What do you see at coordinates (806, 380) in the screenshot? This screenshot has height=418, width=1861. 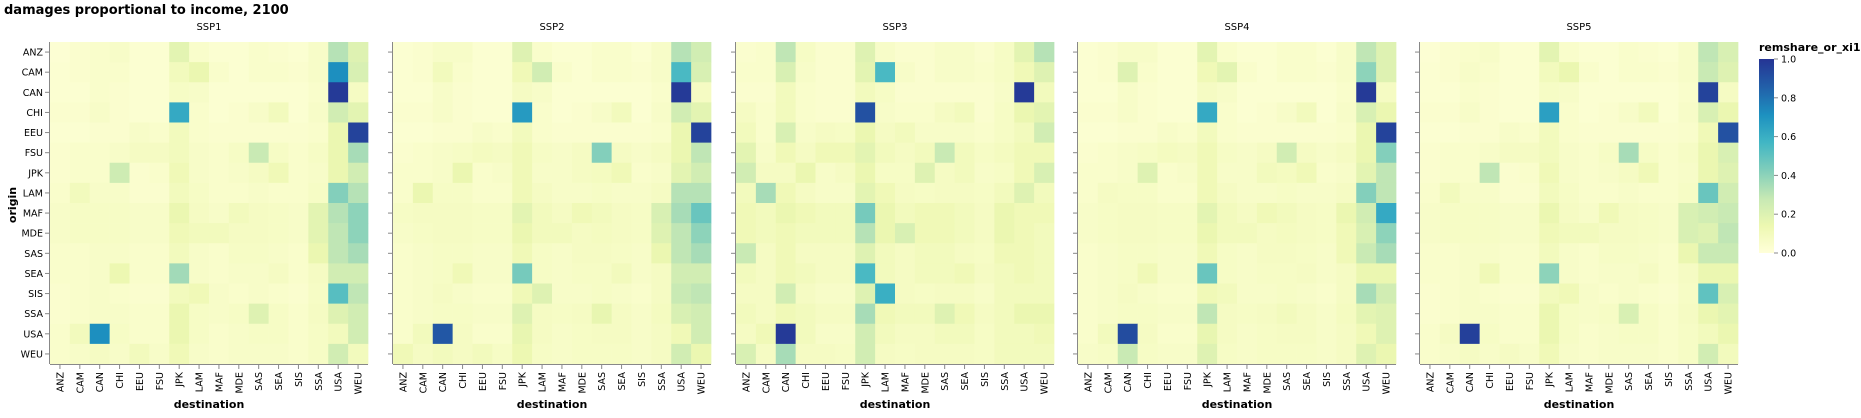 I see `x-tick-label: CHI` at bounding box center [806, 380].